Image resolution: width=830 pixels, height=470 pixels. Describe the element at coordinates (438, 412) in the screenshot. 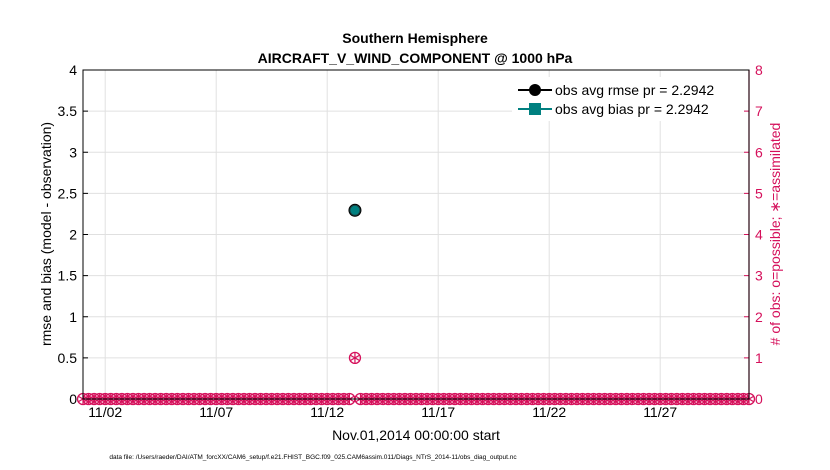

I see `x-tick-label: 11/17` at that location.